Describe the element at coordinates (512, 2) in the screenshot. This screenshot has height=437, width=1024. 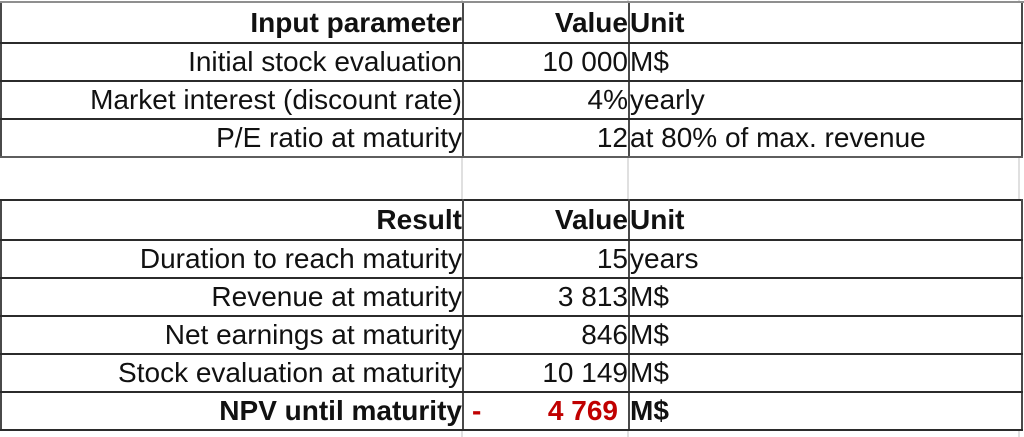
I see `gridline-horizontal-top` at that location.